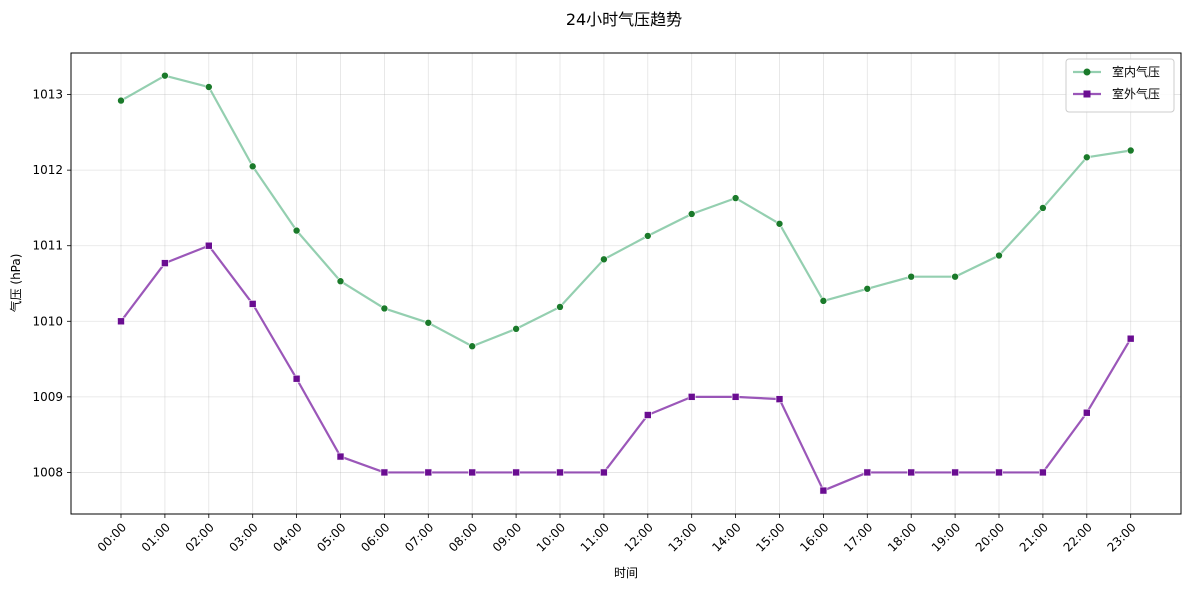 Image resolution: width=1189 pixels, height=594 pixels. Describe the element at coordinates (624, 19) in the screenshot. I see `chart-title: 24小时气压趋势` at that location.